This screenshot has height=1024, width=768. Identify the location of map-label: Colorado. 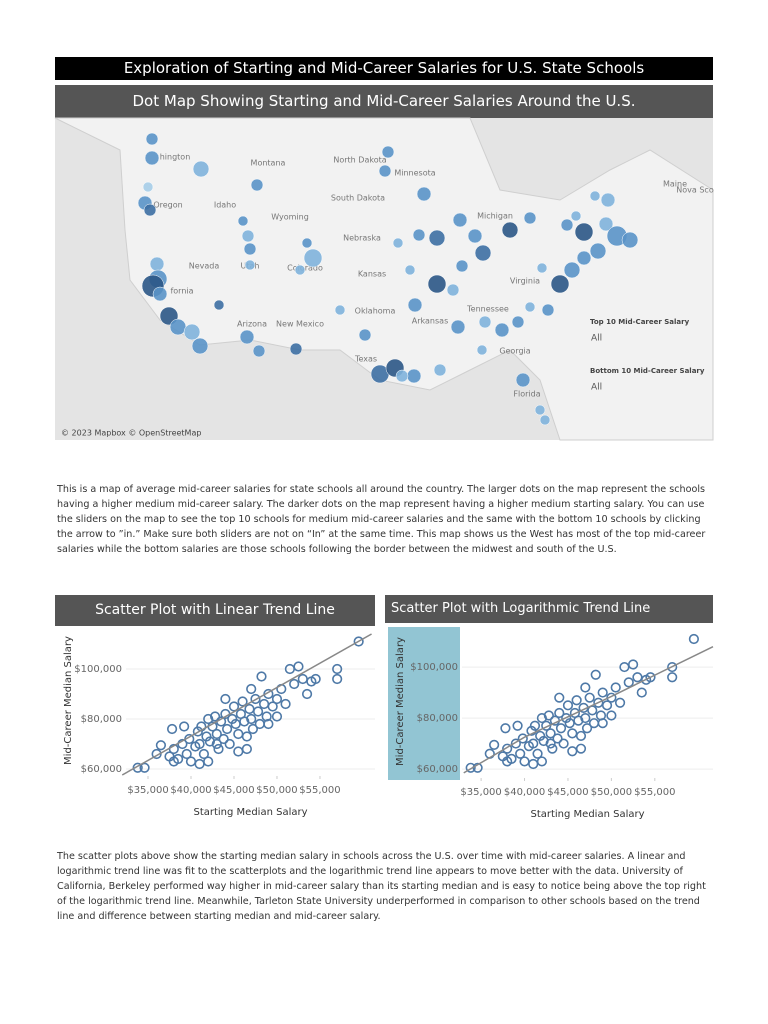
(305, 268).